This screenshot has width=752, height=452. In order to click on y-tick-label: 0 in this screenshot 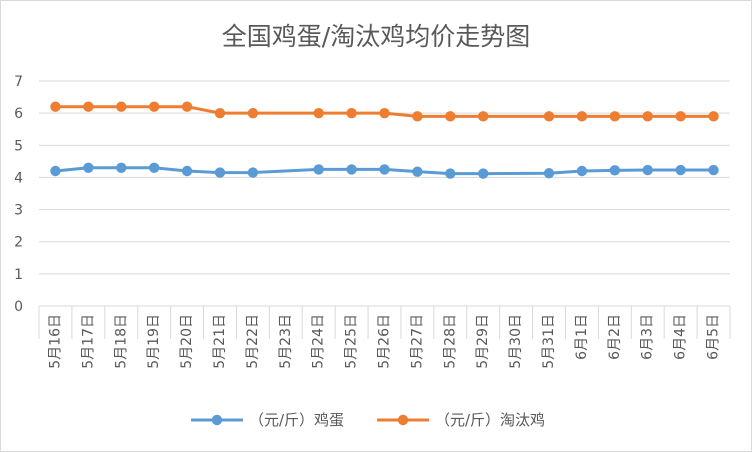, I will do `click(18, 307)`.